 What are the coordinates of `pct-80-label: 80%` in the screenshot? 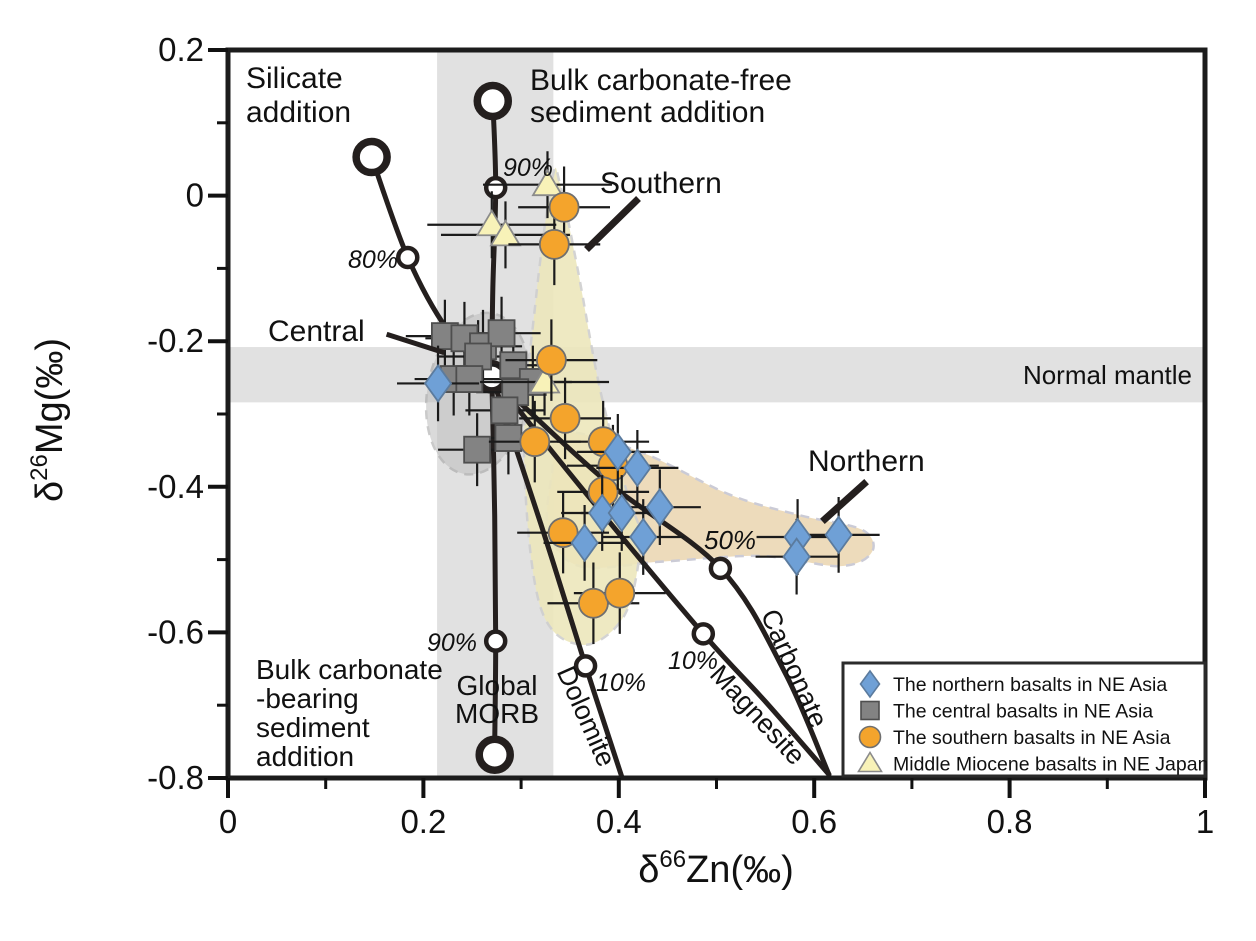 It's located at (373, 260).